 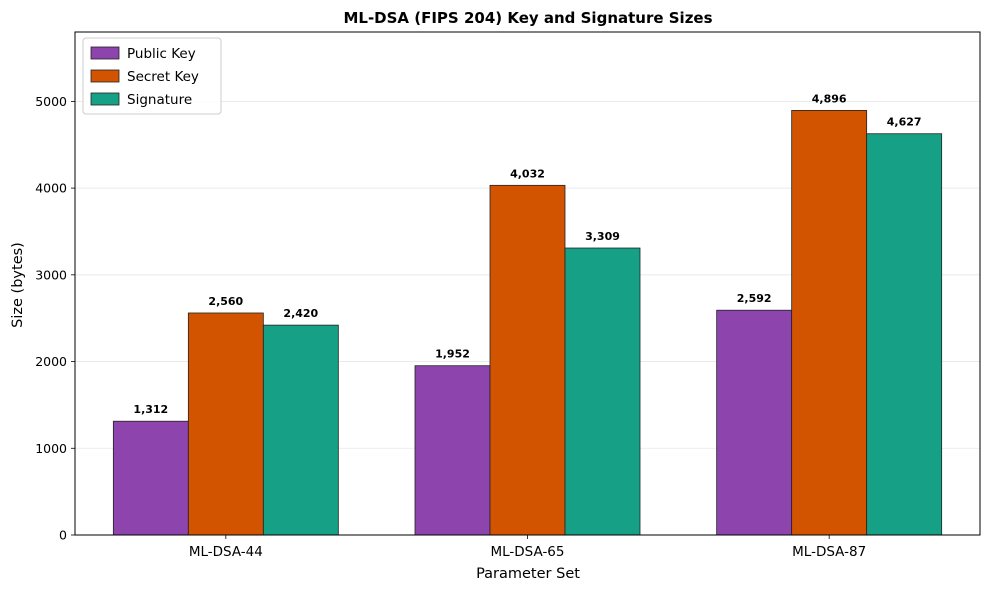 I want to click on data-label: 4,627, so click(x=904, y=122).